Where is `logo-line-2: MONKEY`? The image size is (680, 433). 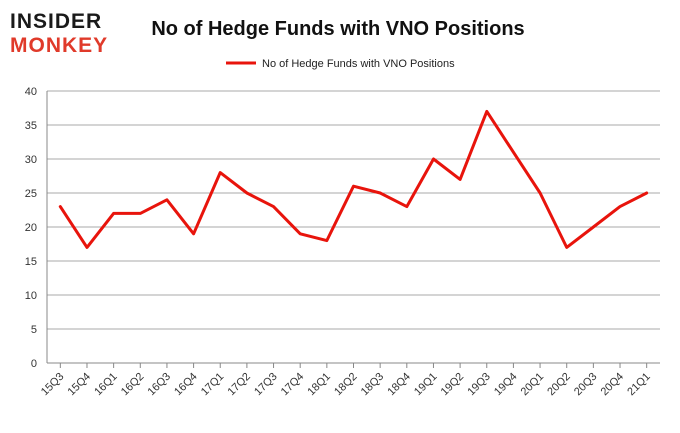
logo-line-2: MONKEY is located at coordinates (59, 45).